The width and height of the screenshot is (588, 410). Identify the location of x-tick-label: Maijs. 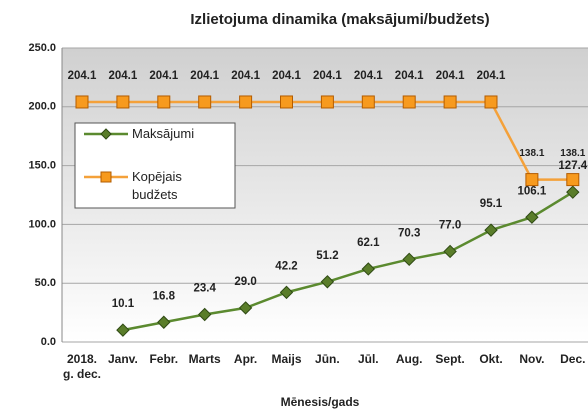
(286, 359).